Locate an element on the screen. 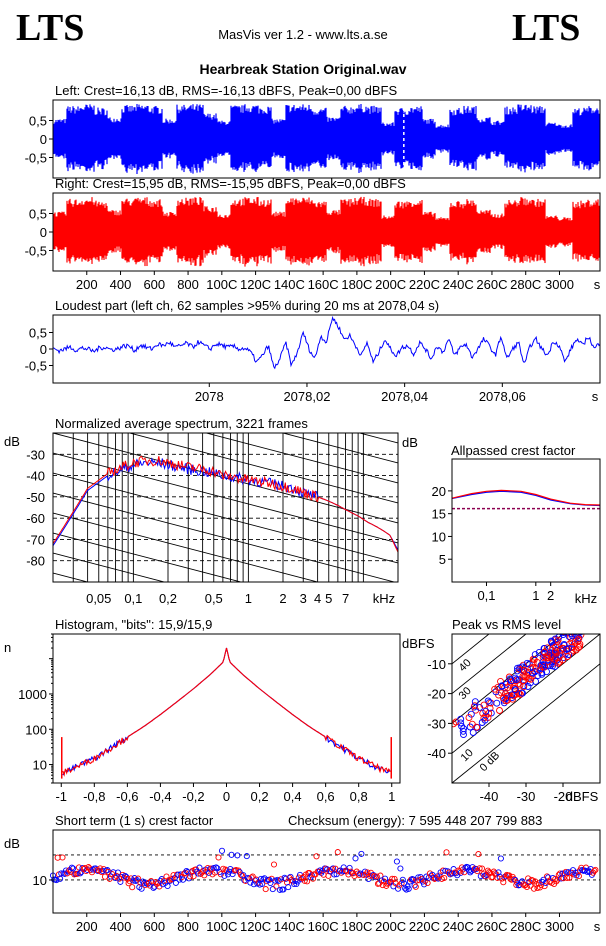 The width and height of the screenshot is (606, 946). loudest-part-xtick: 2078,06 is located at coordinates (502, 396).